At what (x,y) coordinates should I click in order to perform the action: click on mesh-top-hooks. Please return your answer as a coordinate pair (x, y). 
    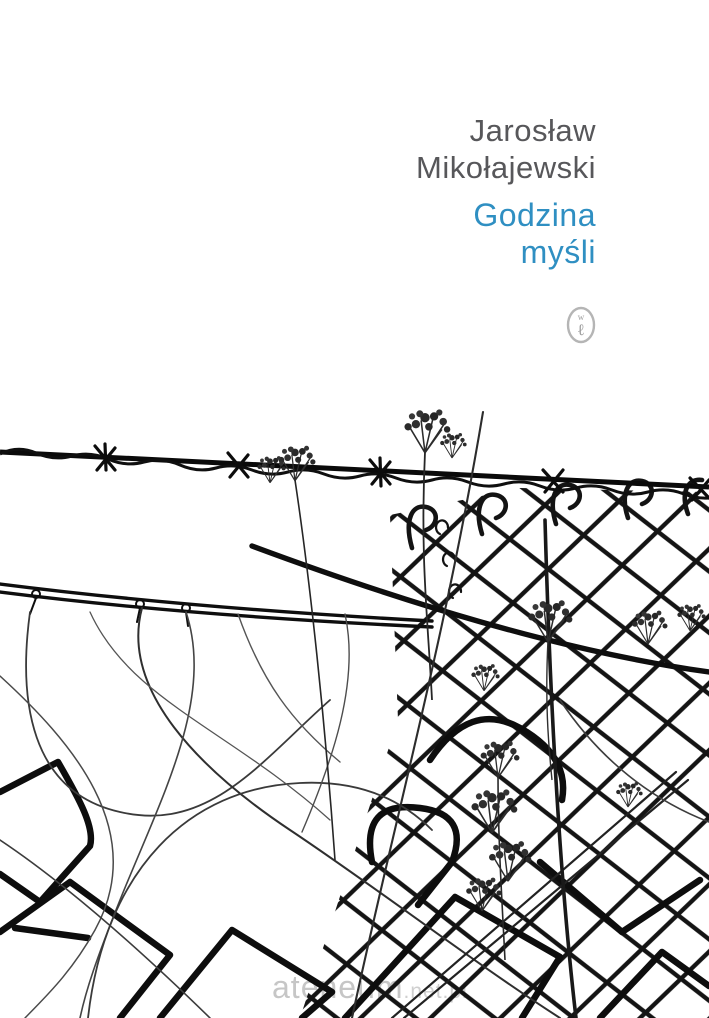
    Looking at the image, I should click on (555, 538).